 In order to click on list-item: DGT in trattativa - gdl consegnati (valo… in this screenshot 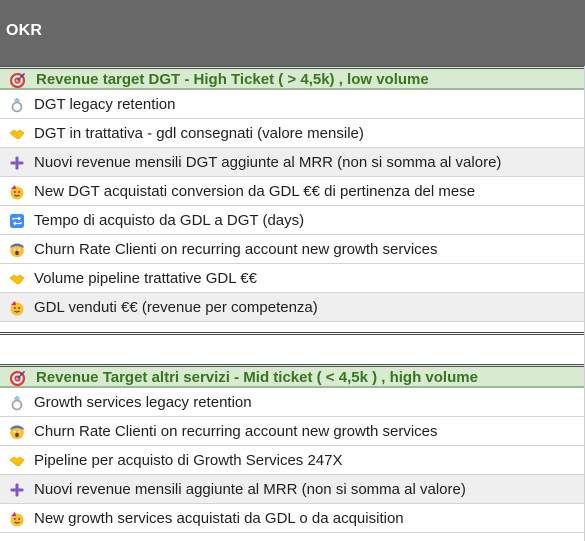, I will do `click(292, 133)`.